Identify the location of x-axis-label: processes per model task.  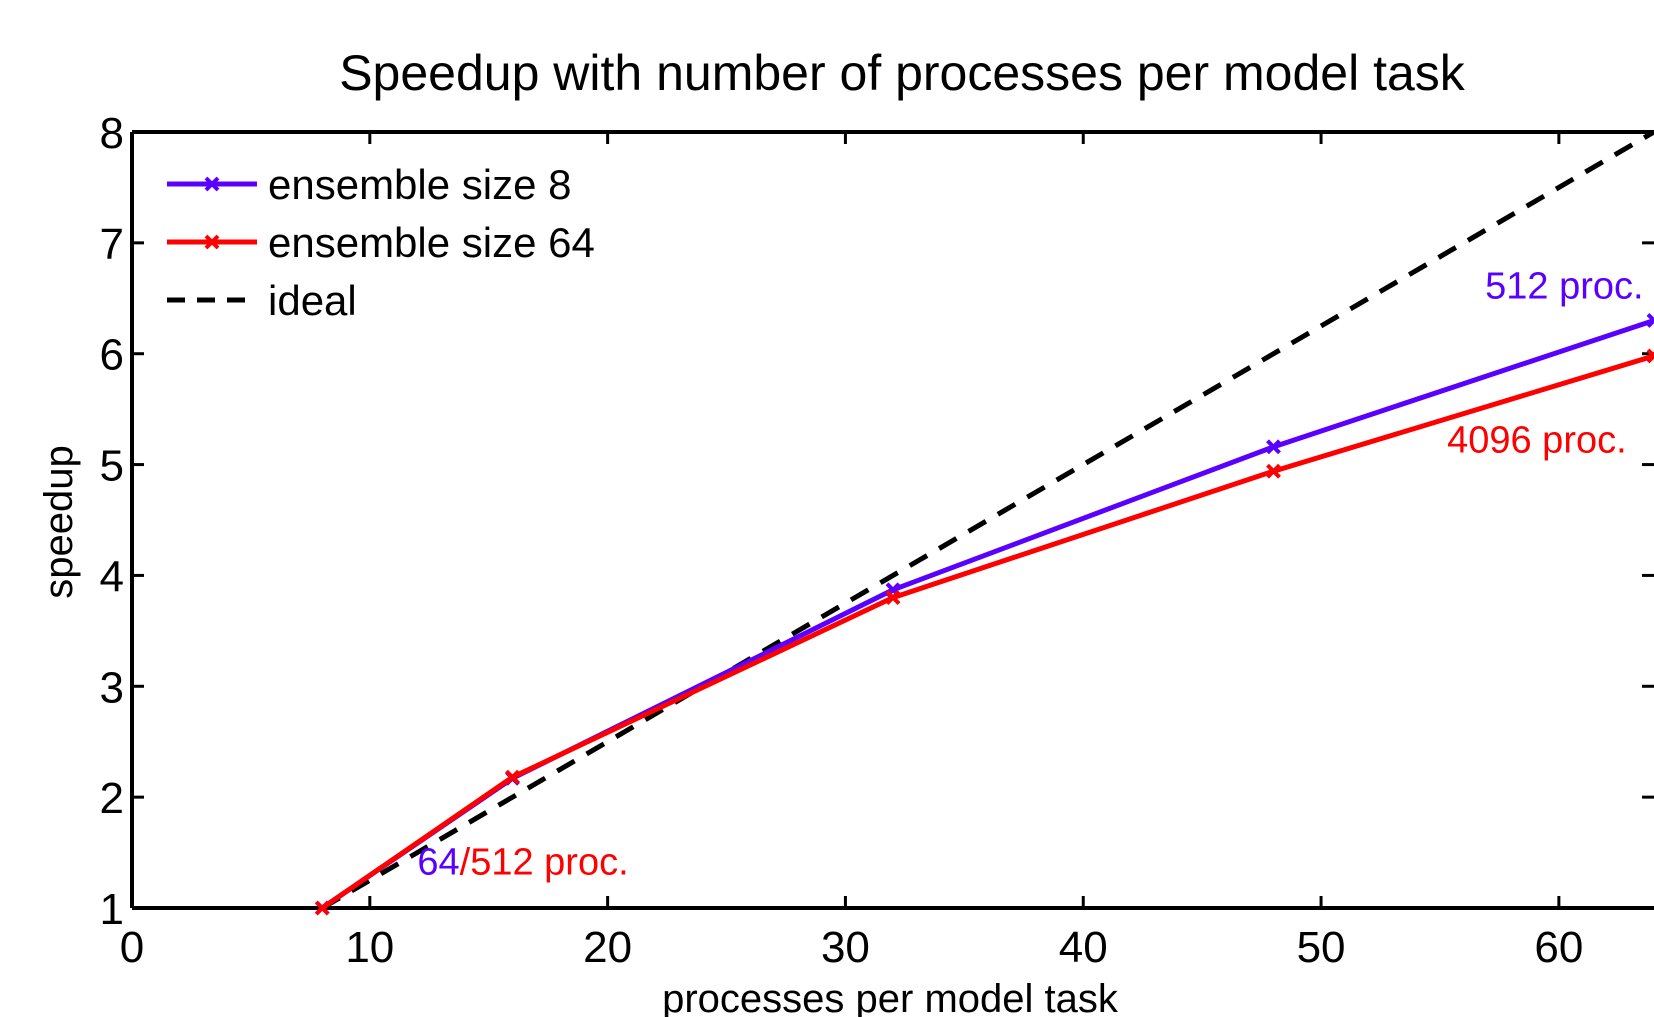
(890, 997).